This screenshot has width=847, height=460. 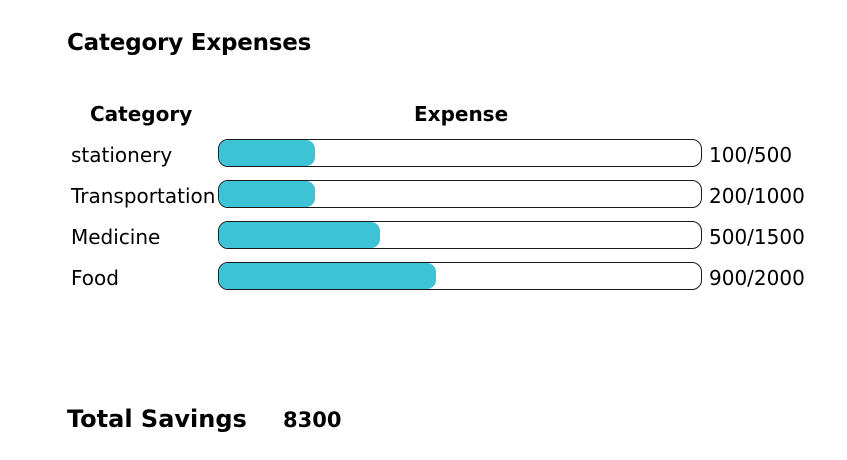 What do you see at coordinates (757, 237) in the screenshot?
I see `expense-amount: 500/1500` at bounding box center [757, 237].